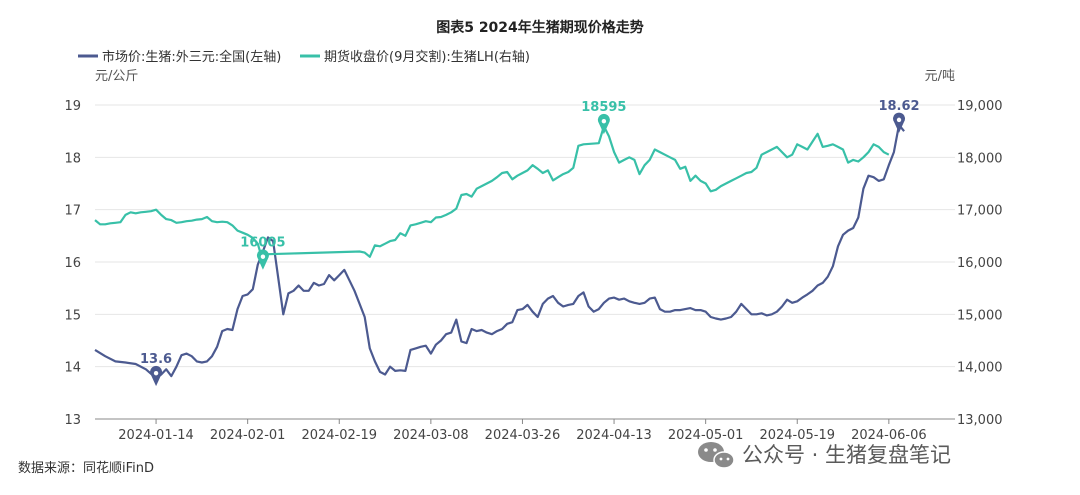  I want to click on source-note: 数据来源：同花顺iFinD, so click(86, 468).